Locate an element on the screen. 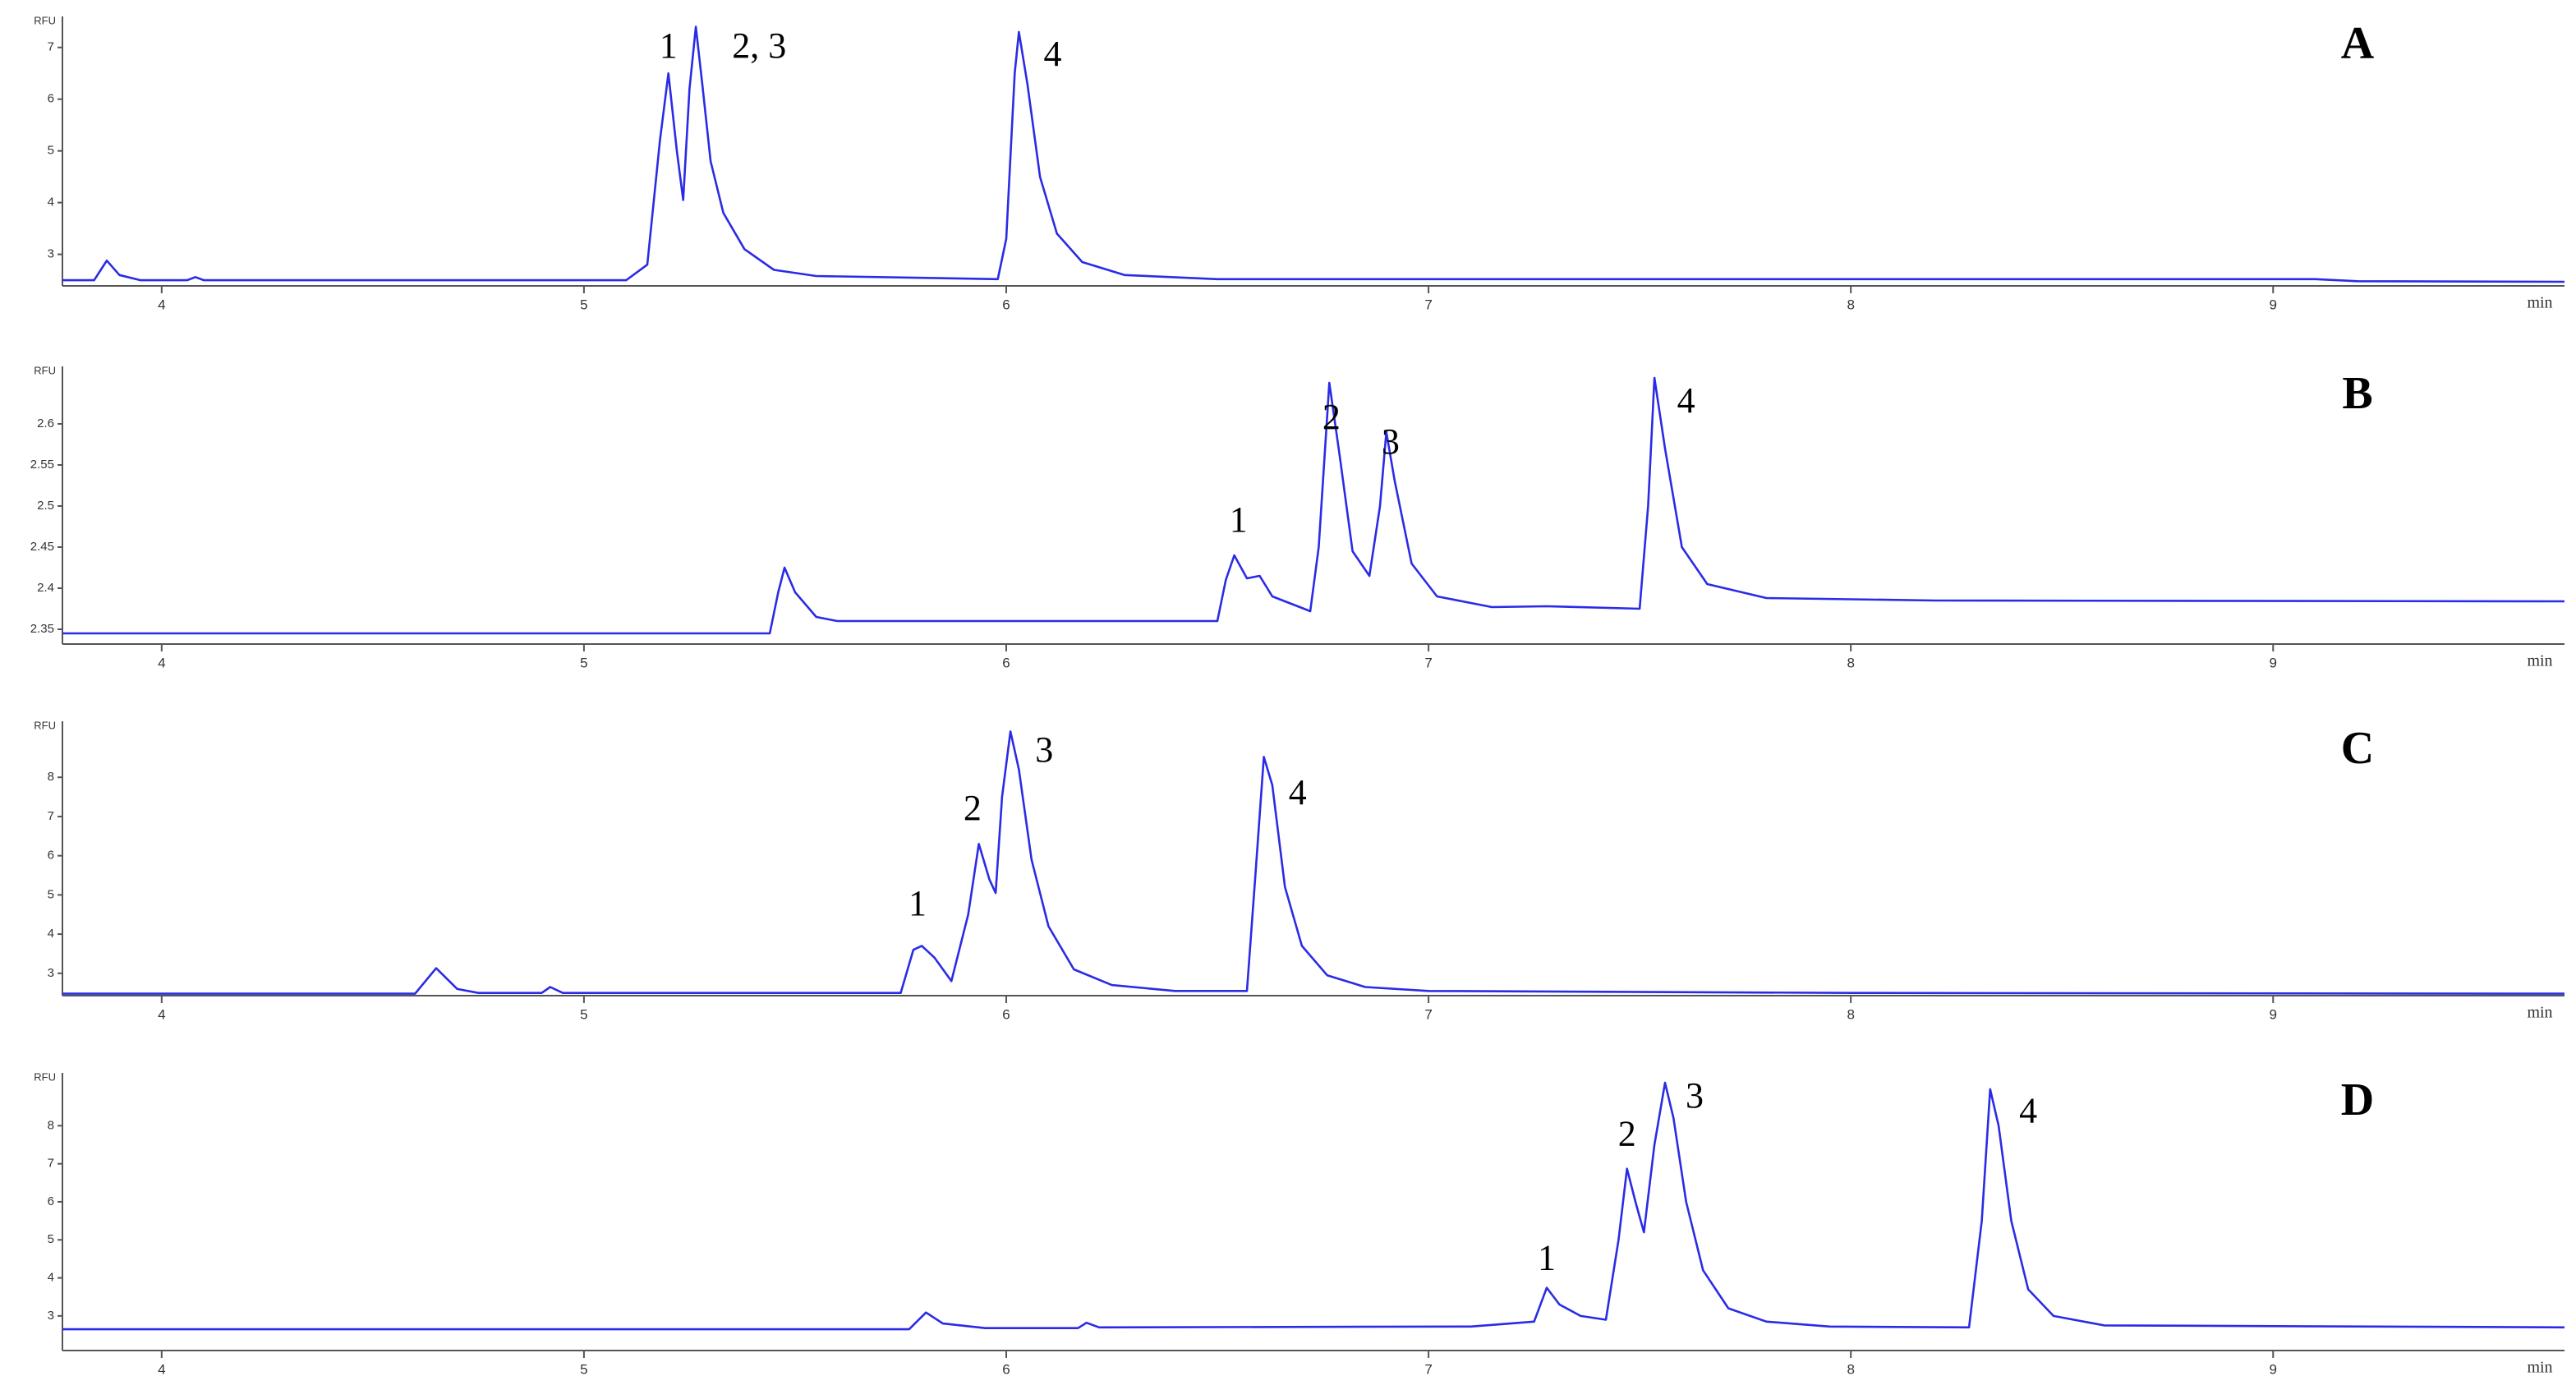 Image resolution: width=2576 pixels, height=1399 pixels. panel-title: A is located at coordinates (2358, 44).